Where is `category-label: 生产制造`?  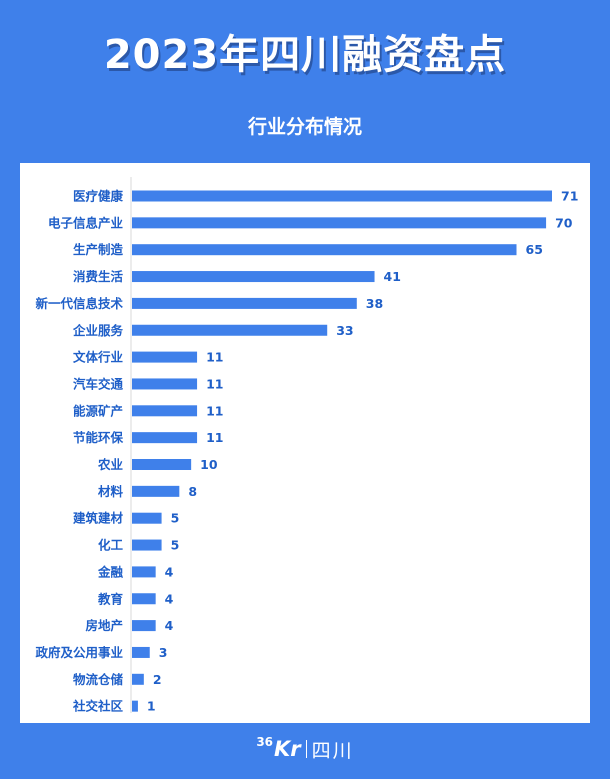 category-label: 生产制造 is located at coordinates (98, 249).